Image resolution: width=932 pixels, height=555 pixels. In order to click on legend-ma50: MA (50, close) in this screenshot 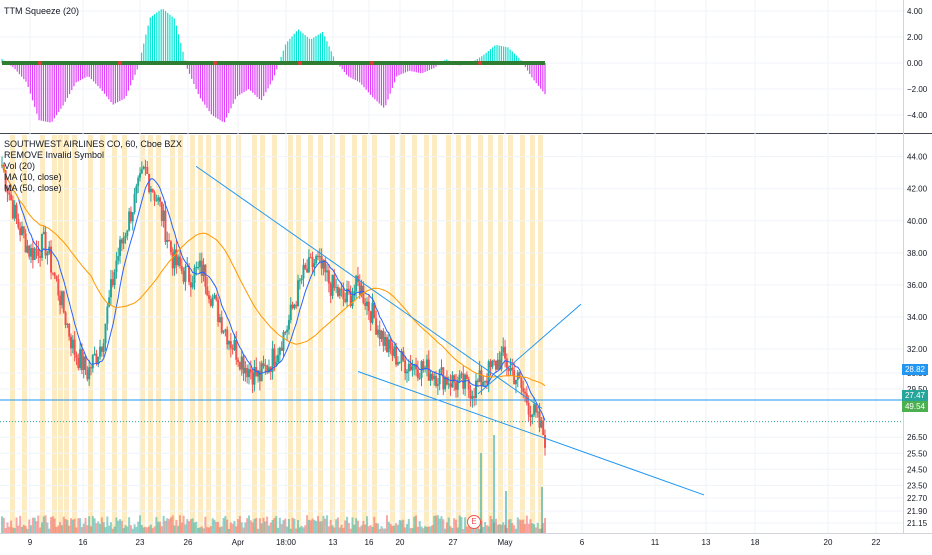, I will do `click(33, 188)`.